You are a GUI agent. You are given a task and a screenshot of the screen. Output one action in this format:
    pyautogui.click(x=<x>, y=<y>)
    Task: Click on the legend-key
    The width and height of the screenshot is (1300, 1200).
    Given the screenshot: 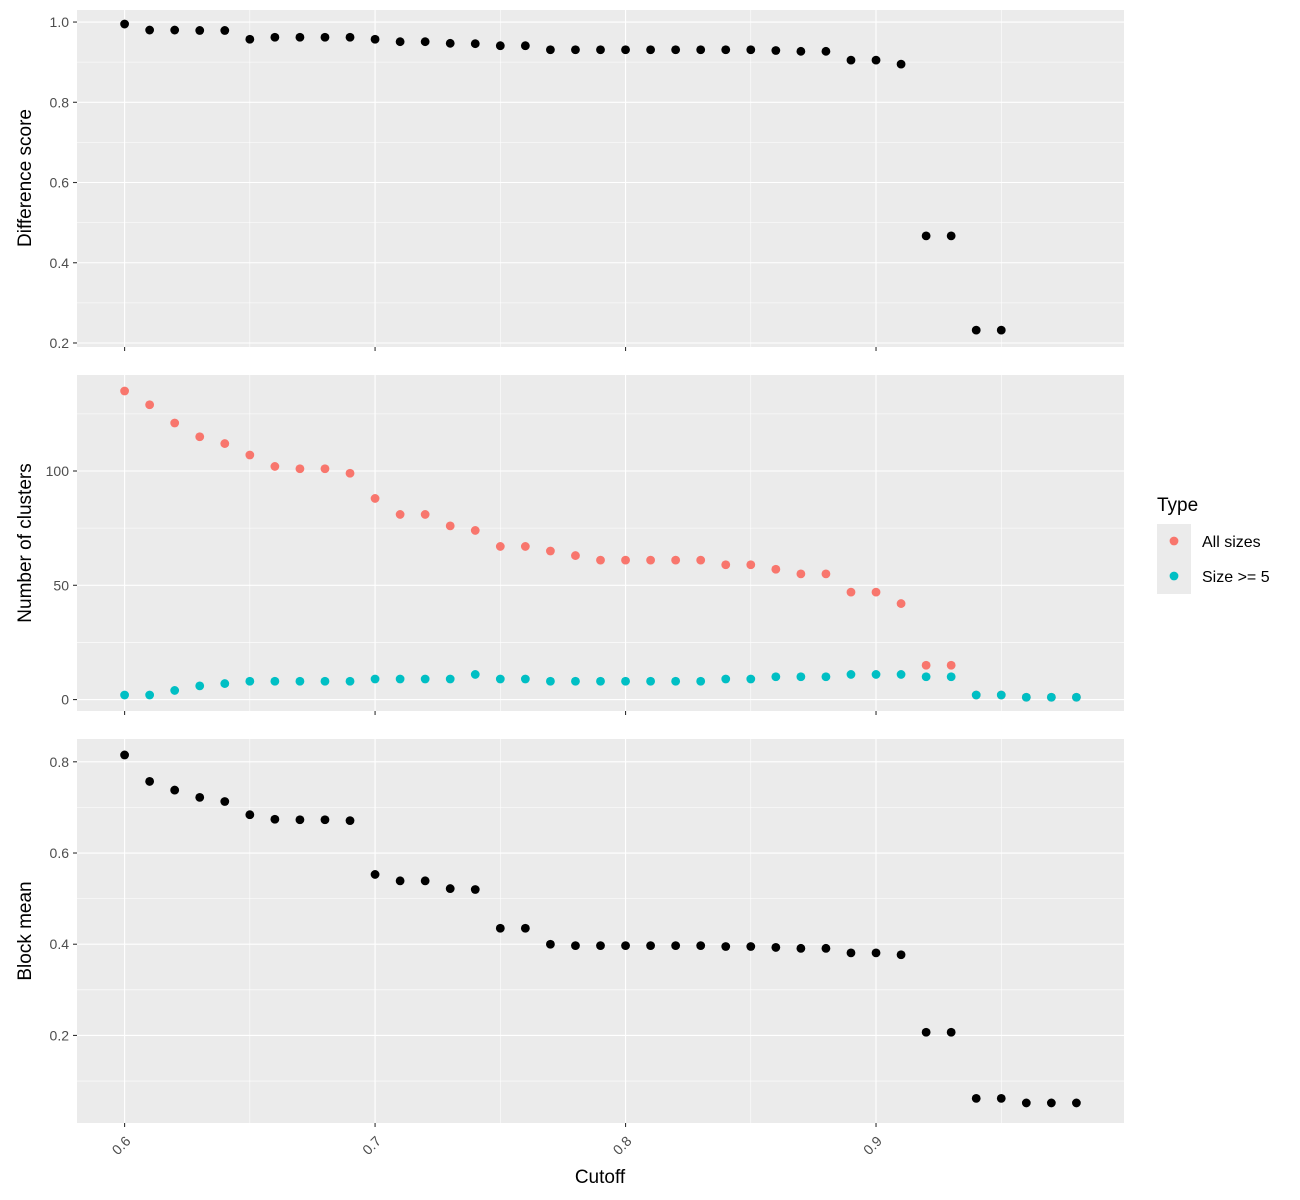 What is the action you would take?
    pyautogui.click(x=1174, y=541)
    